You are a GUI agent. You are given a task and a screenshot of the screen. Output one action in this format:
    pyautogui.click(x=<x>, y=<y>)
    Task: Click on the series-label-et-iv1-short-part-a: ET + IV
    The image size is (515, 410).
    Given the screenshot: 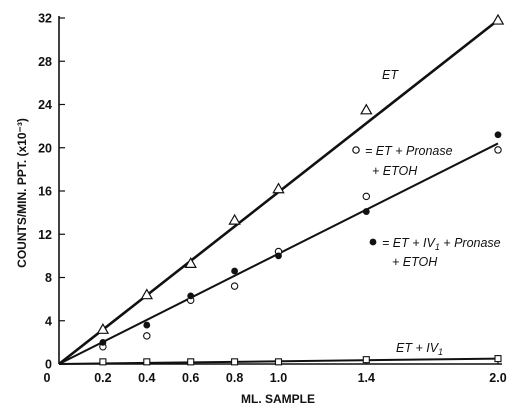 What is the action you would take?
    pyautogui.click(x=418, y=348)
    